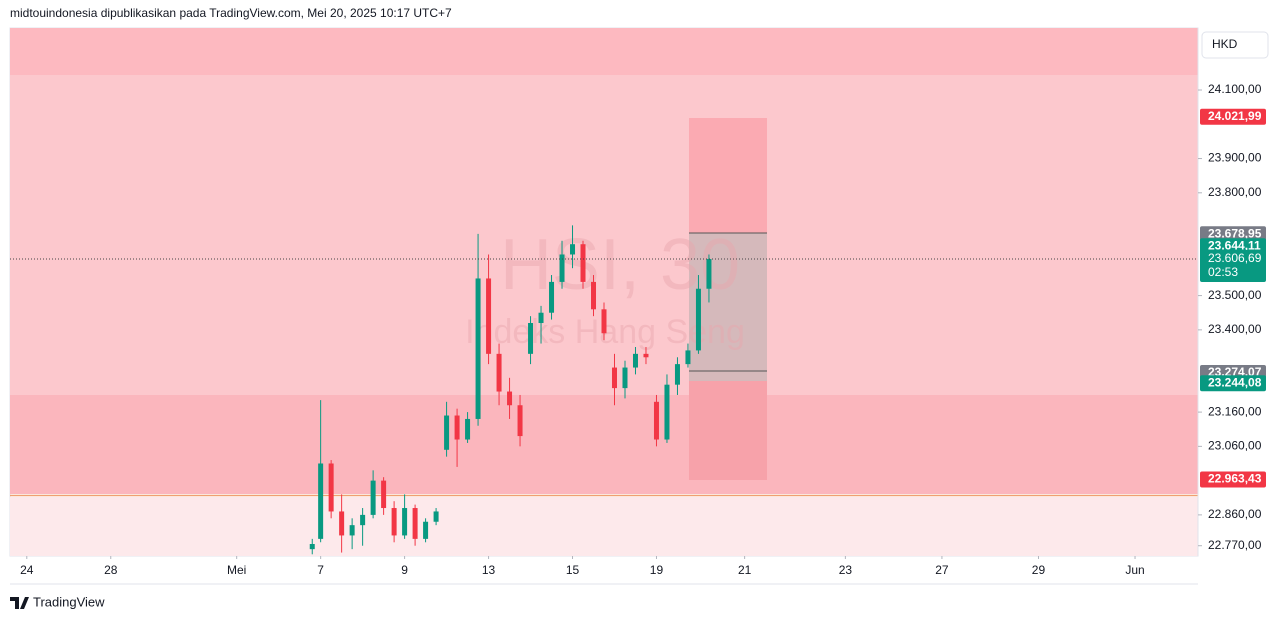 This screenshot has width=1281, height=620. What do you see at coordinates (1235, 446) in the screenshot?
I see `y-tick-label: 23.060,00` at bounding box center [1235, 446].